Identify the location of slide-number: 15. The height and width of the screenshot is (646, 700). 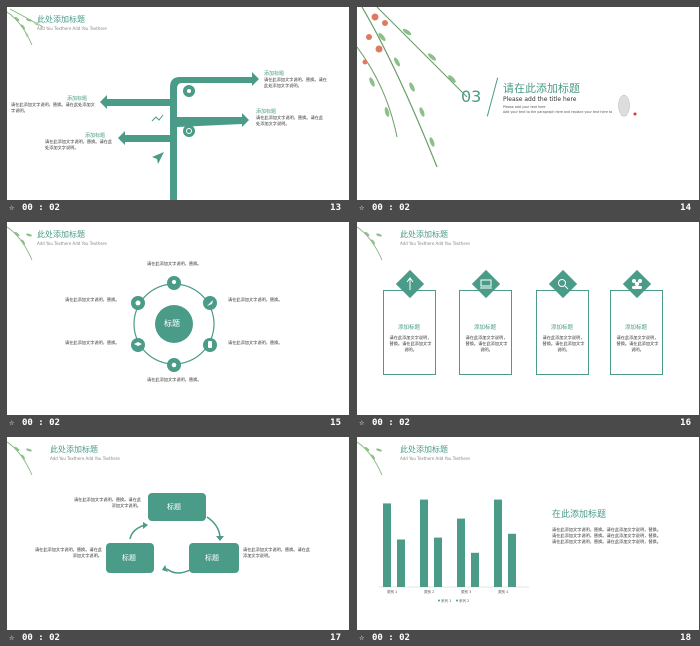
(335, 423).